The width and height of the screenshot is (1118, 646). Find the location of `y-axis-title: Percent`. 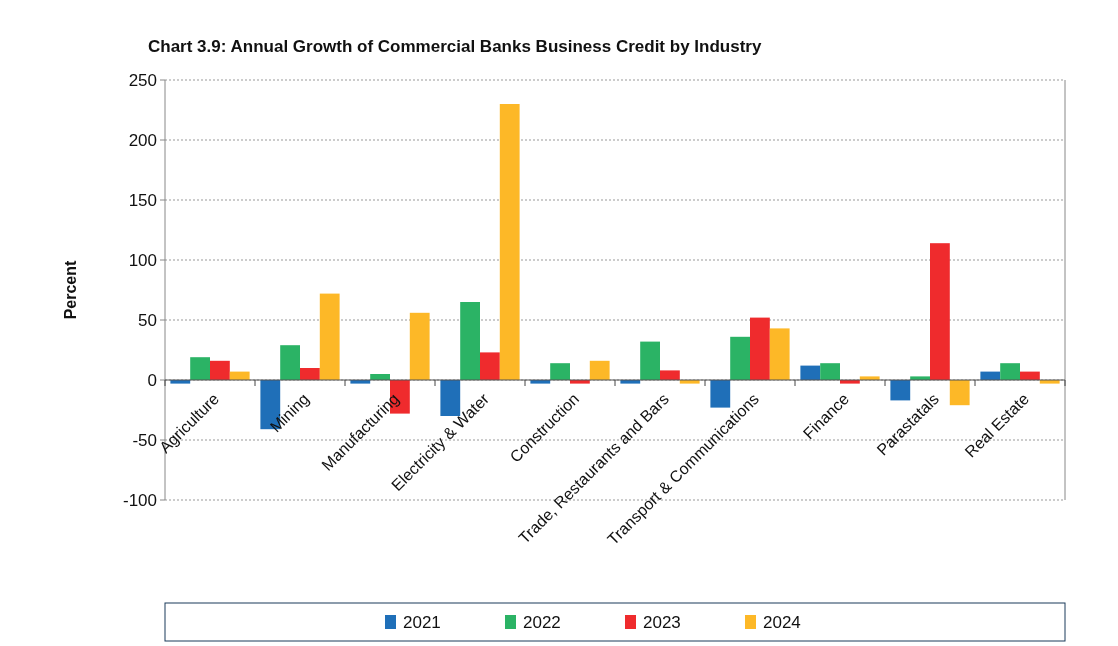

y-axis-title: Percent is located at coordinates (70, 289).